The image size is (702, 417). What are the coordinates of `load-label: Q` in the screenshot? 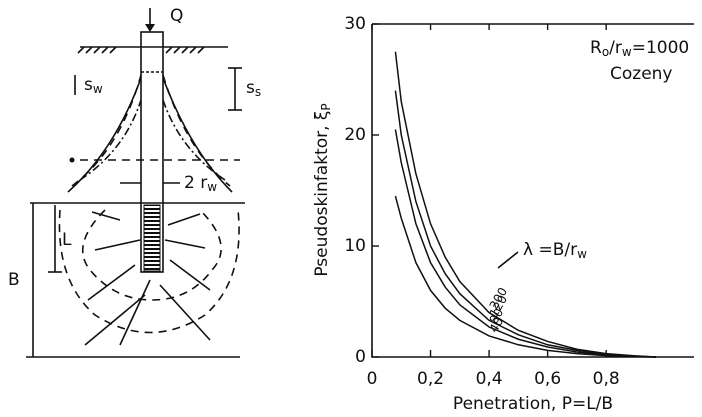 It's located at (176, 16).